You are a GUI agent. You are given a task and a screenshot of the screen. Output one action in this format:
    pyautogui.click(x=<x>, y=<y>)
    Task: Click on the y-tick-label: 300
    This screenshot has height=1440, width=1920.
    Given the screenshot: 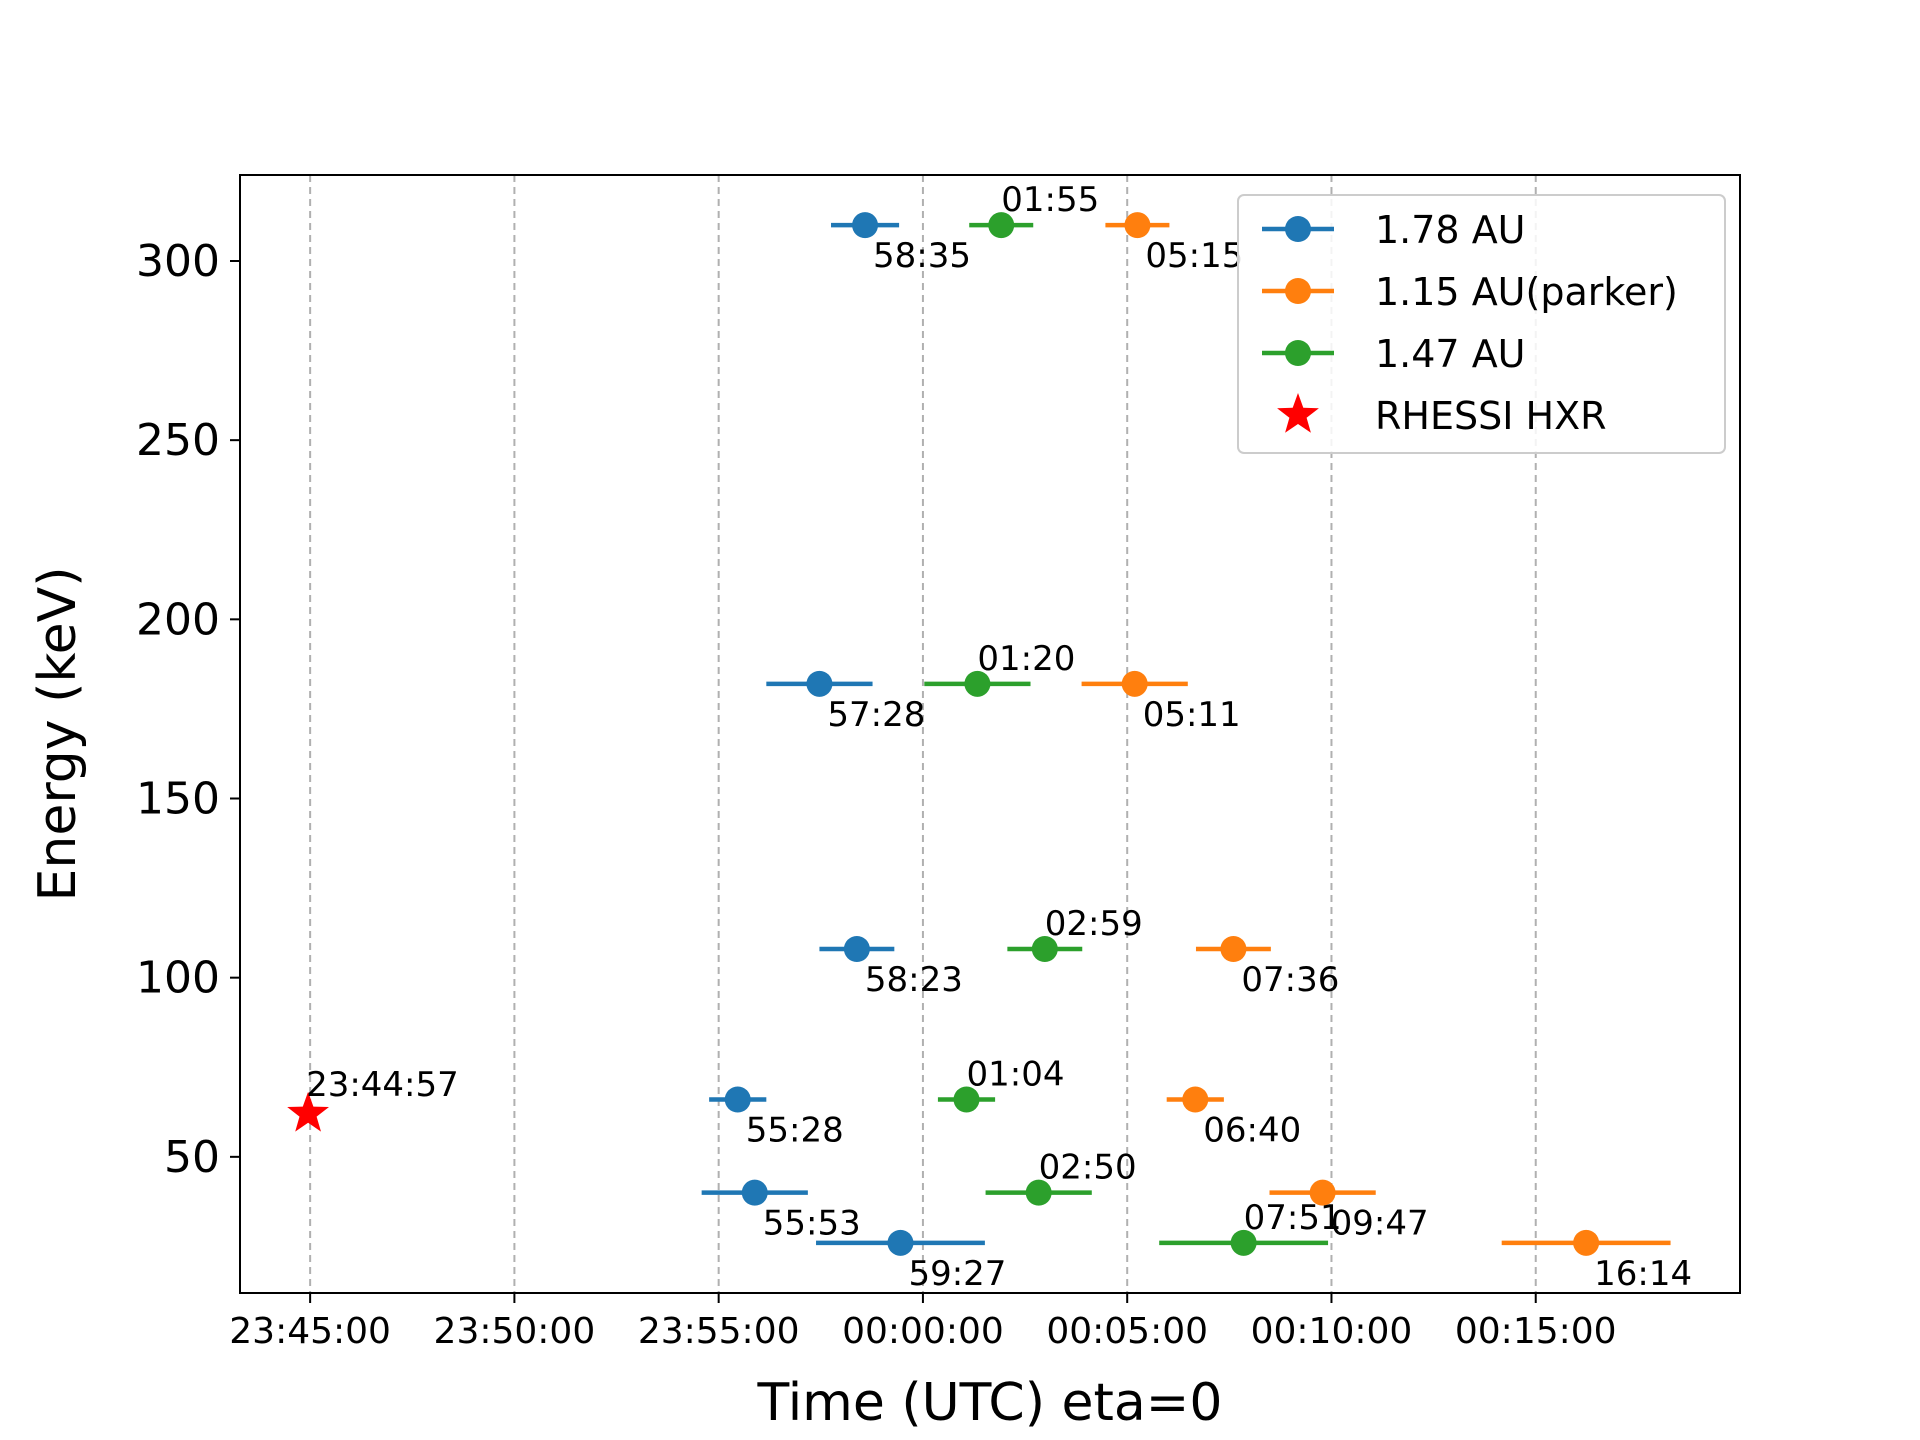 What is the action you would take?
    pyautogui.click(x=178, y=261)
    